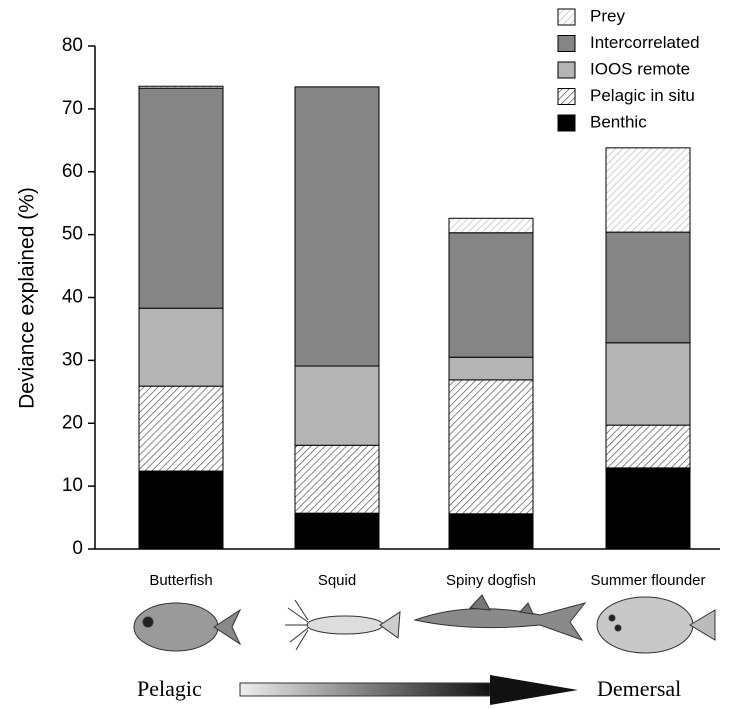  I want to click on x-tick-label: Squid, so click(337, 580).